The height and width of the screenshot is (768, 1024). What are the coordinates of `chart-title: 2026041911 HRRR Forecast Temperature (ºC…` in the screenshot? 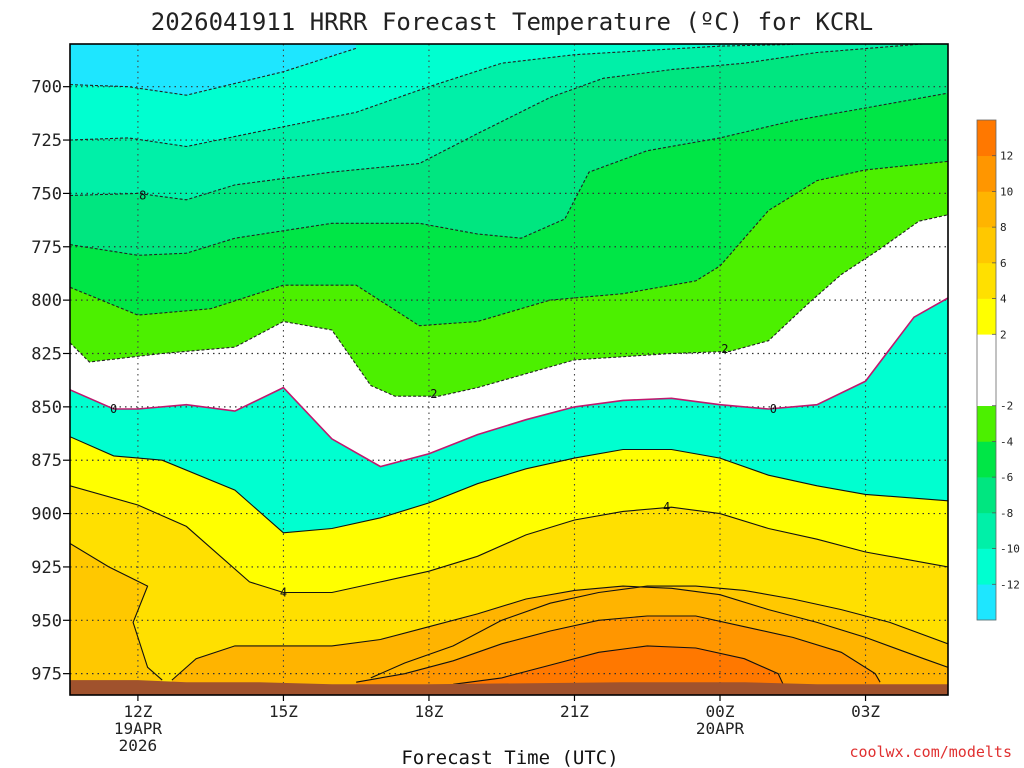 It's located at (512, 22).